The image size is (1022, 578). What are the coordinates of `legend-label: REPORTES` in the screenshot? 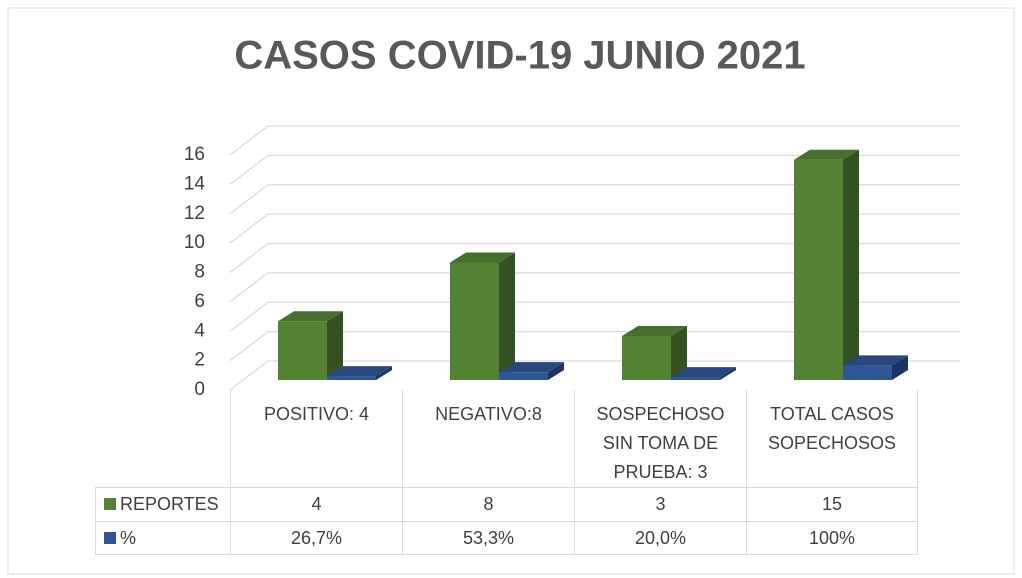 It's located at (169, 504).